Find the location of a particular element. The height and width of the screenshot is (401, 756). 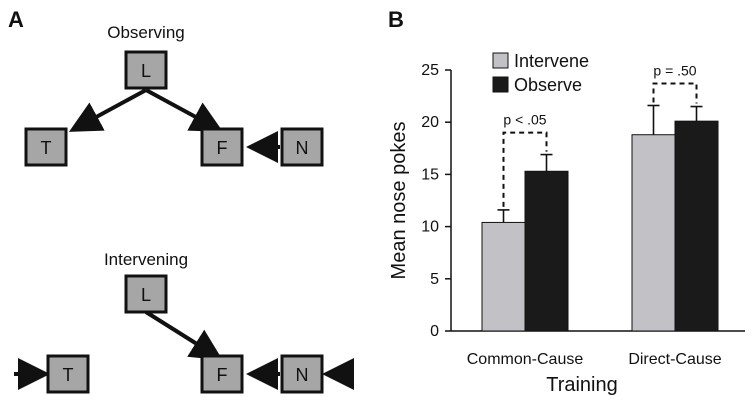

x-axis-title: Training is located at coordinates (582, 385).